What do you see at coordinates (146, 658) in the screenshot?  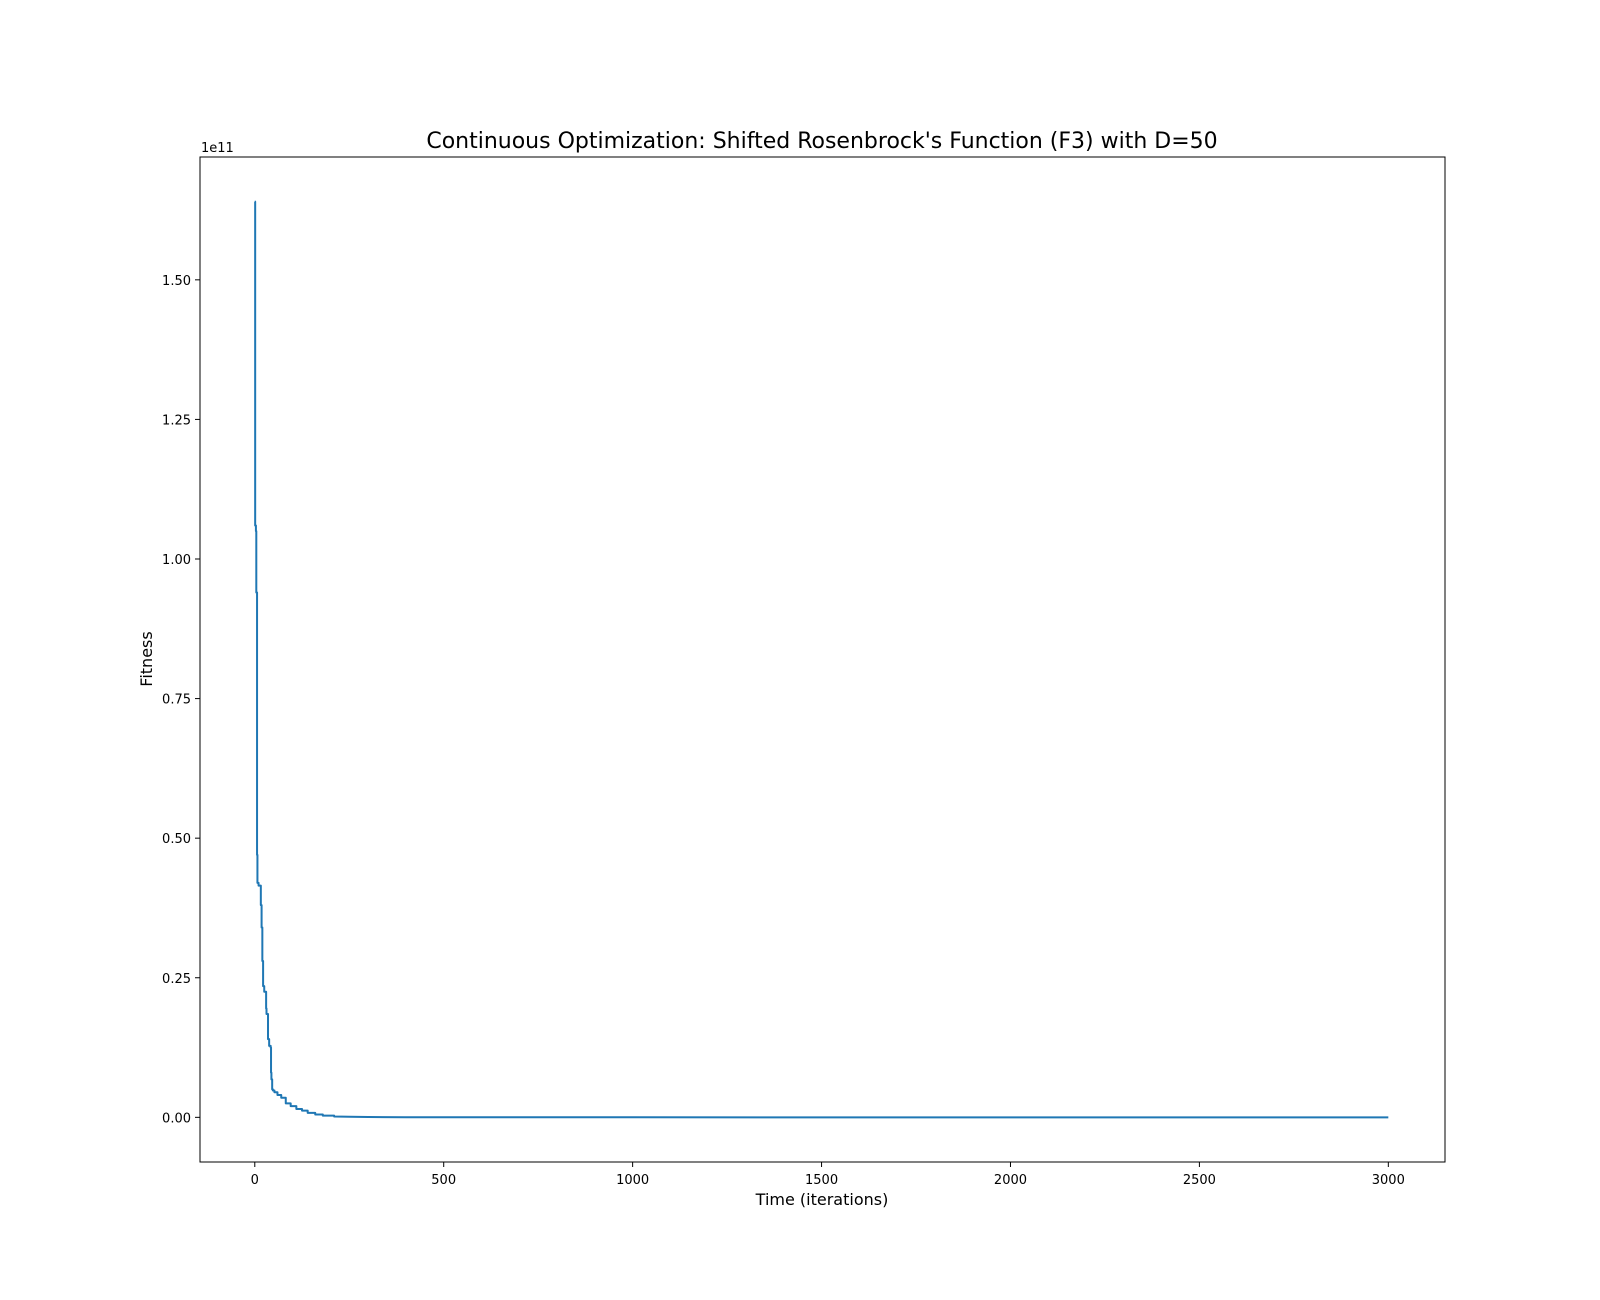 I see `y-axis-label: Fitness` at bounding box center [146, 658].